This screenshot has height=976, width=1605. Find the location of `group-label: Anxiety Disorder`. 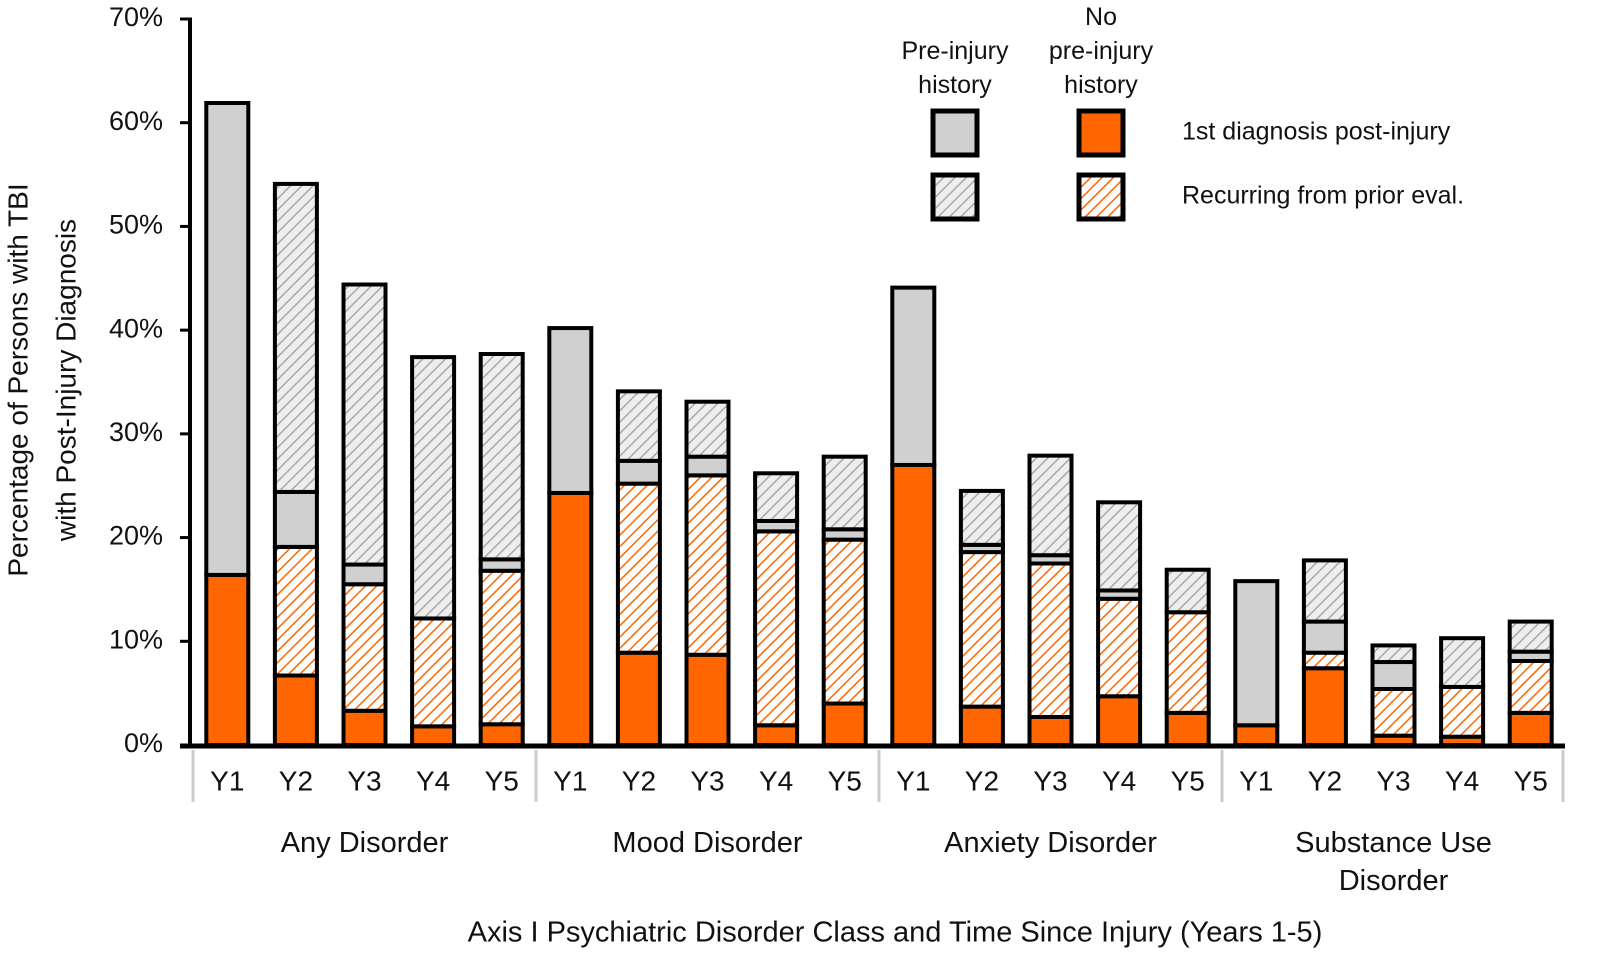

group-label: Anxiety Disorder is located at coordinates (1050, 843).